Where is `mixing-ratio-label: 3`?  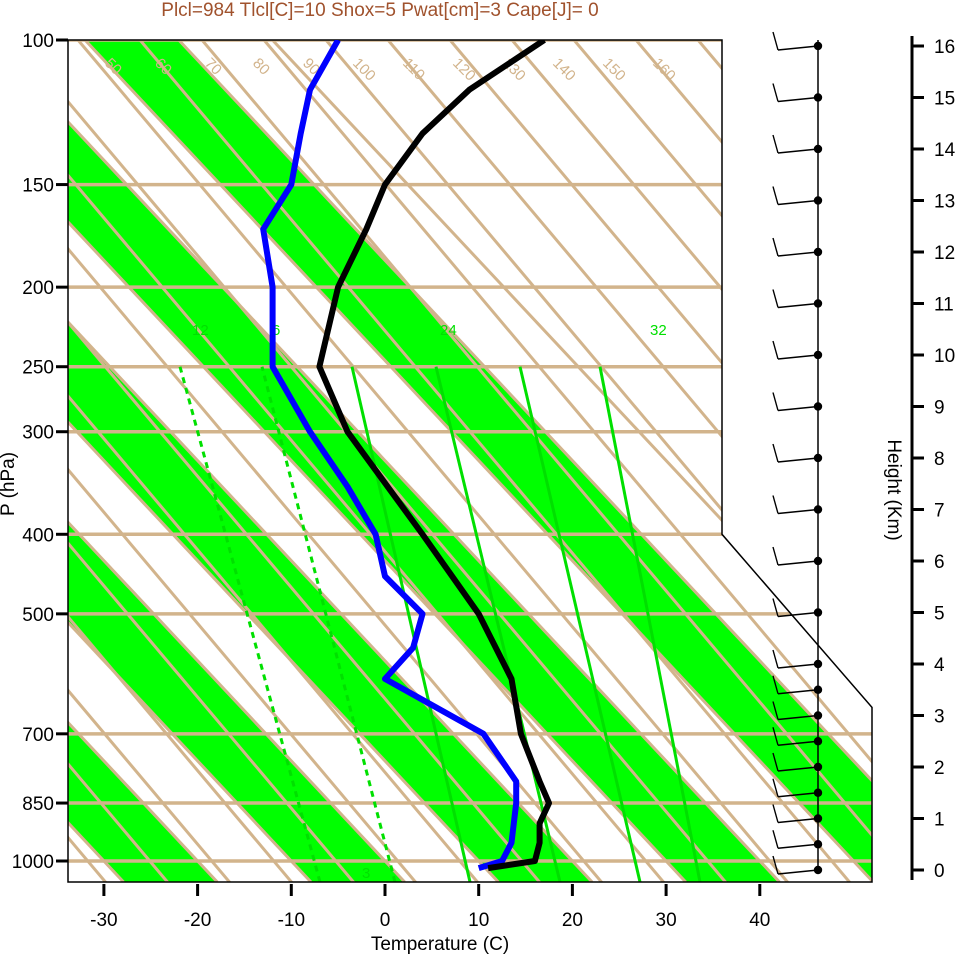 mixing-ratio-label: 3 is located at coordinates (366, 873).